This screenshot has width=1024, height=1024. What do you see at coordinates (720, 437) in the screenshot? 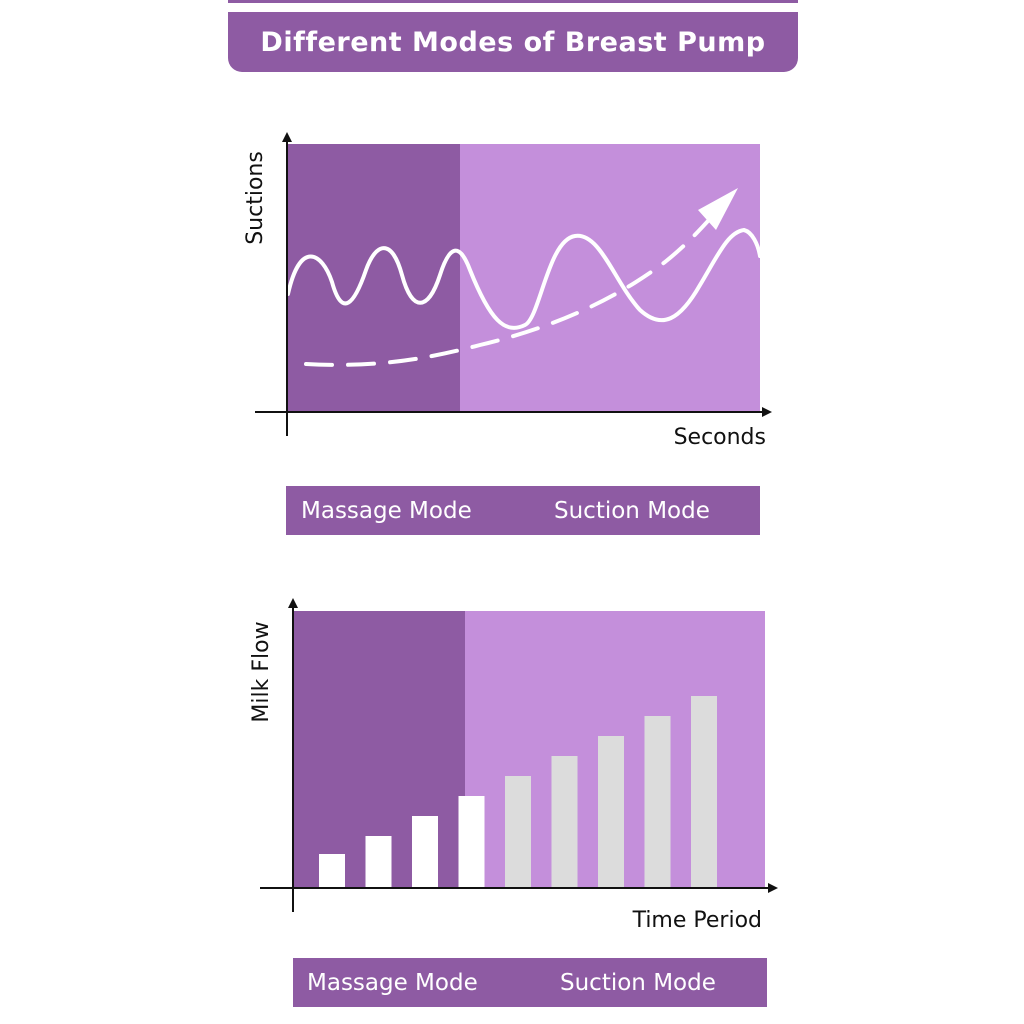
I see `x-axis-label: Seconds` at bounding box center [720, 437].